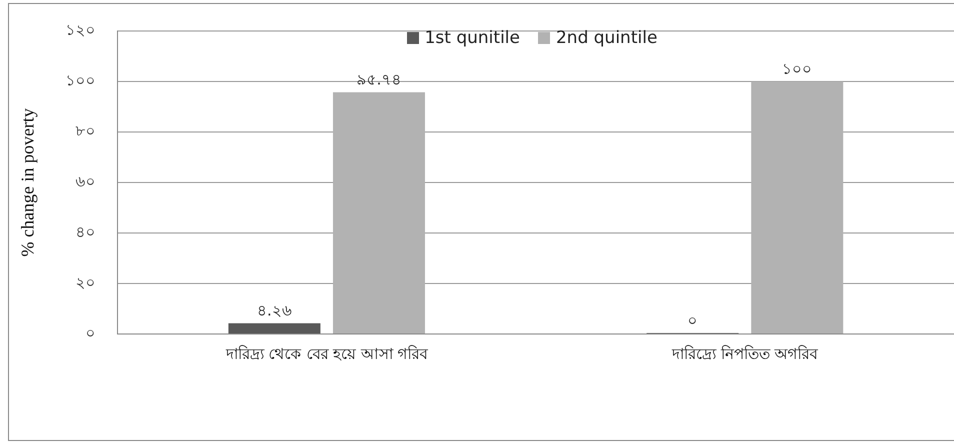  I want to click on y-tick-label: ০, so click(91, 333).